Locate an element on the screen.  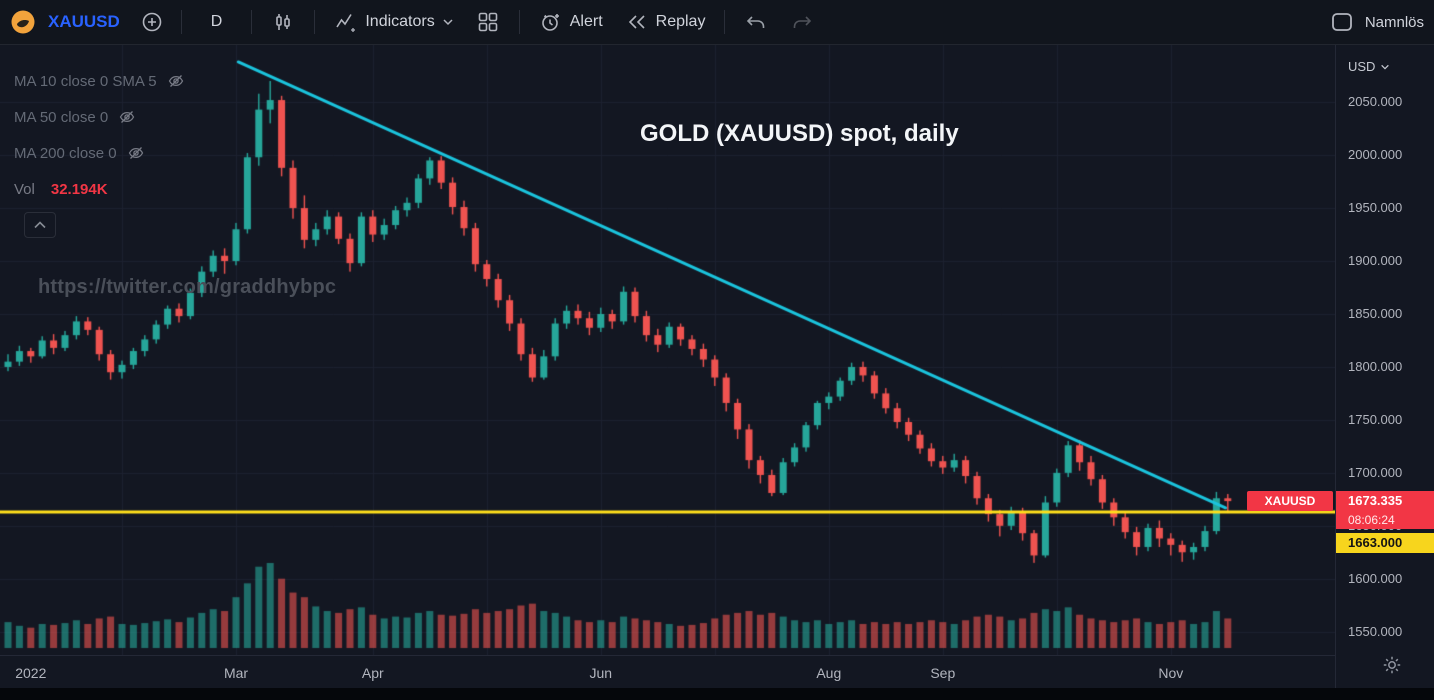
ma50-label: MA 50 close 0 is located at coordinates (61, 117).